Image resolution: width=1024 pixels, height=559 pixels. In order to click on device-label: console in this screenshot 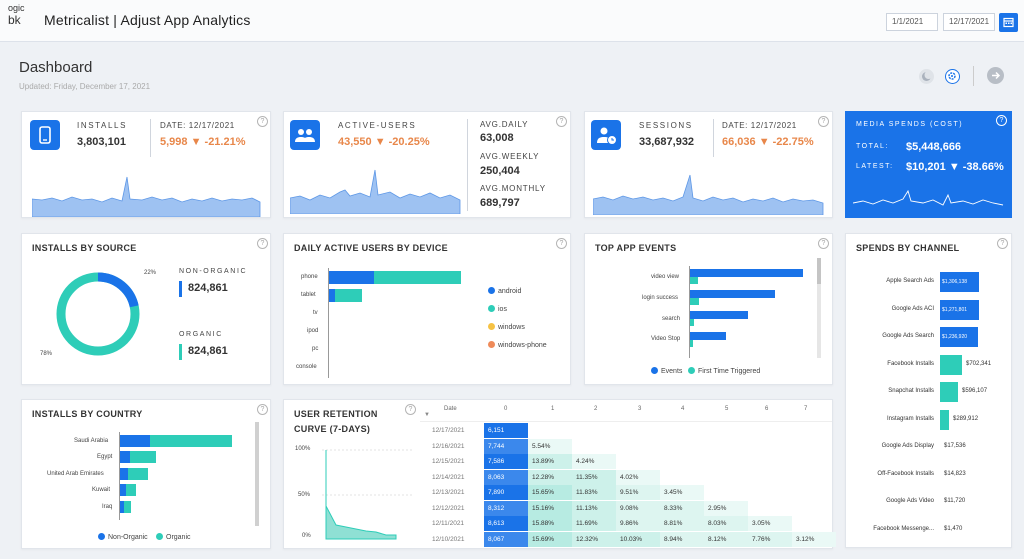, I will do `click(306, 367)`.